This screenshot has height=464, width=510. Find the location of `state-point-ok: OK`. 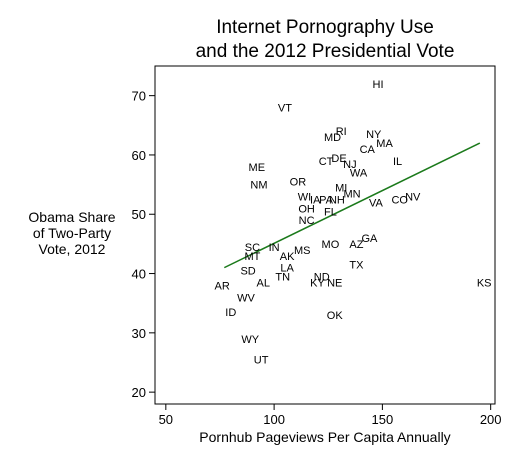

state-point-ok: OK is located at coordinates (335, 316).